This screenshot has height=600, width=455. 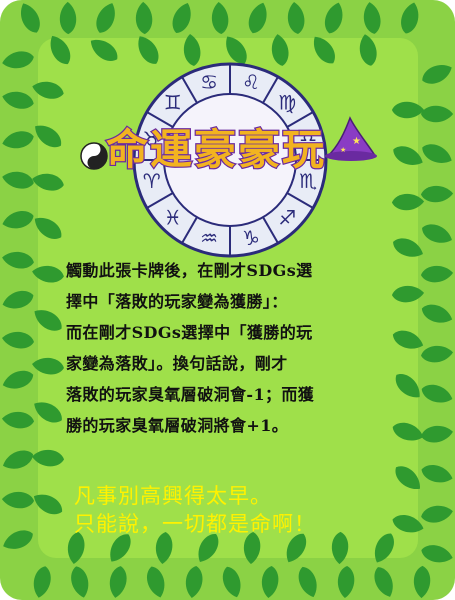 I want to click on wizard-hat-icon: ★ ★, so click(x=351, y=138).